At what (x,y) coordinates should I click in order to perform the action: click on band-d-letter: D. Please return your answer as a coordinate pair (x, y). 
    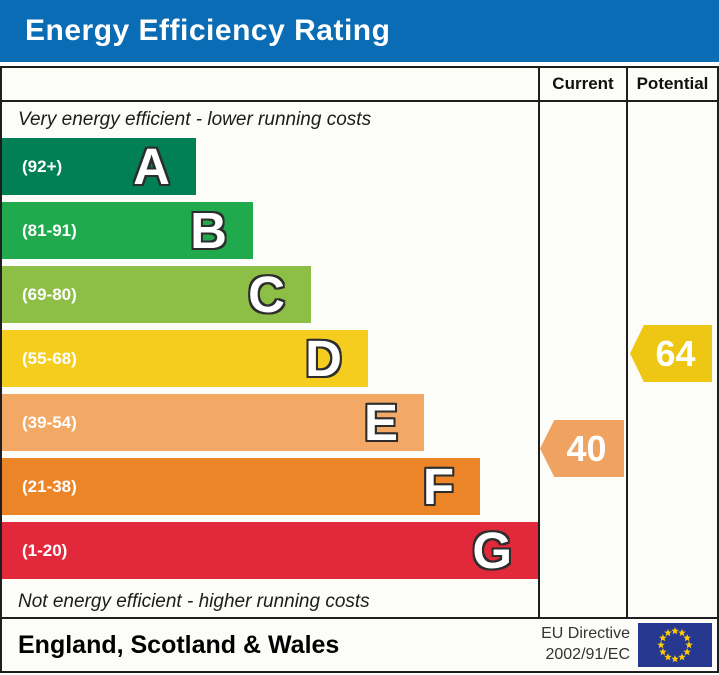
    Looking at the image, I should click on (323, 358).